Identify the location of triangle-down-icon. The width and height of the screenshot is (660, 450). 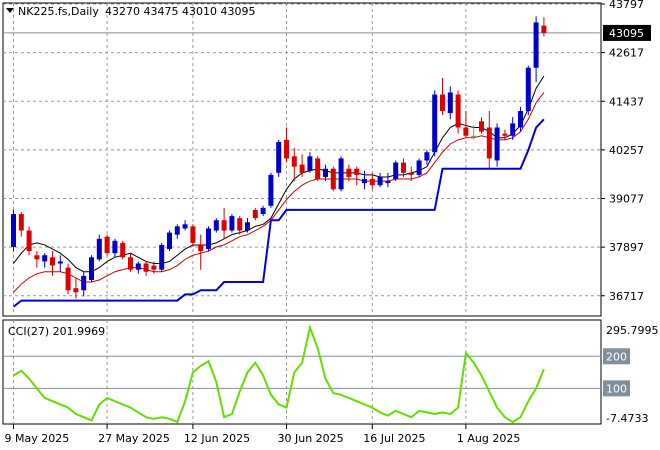
(10, 10).